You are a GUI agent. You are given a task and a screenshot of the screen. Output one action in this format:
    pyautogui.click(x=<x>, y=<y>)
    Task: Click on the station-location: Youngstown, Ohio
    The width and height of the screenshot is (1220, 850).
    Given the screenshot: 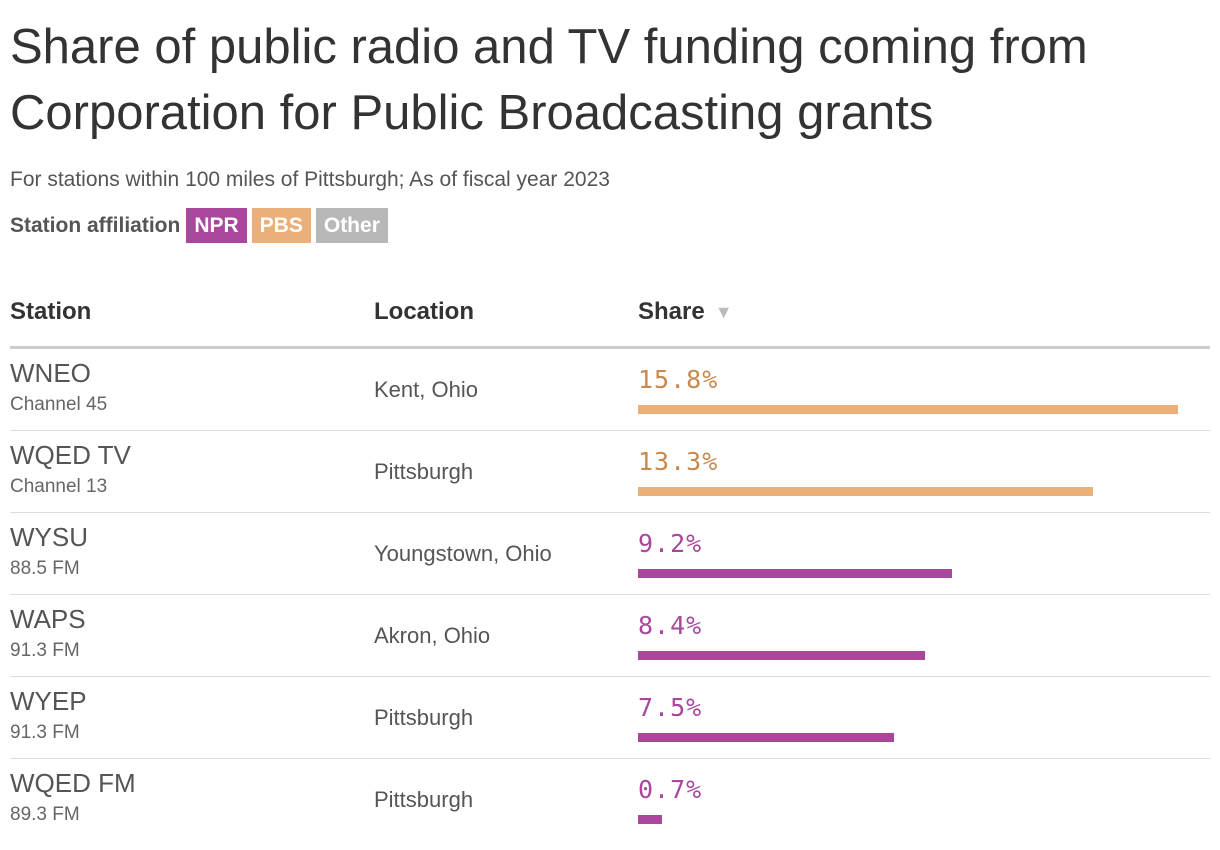 What is the action you would take?
    pyautogui.click(x=463, y=553)
    